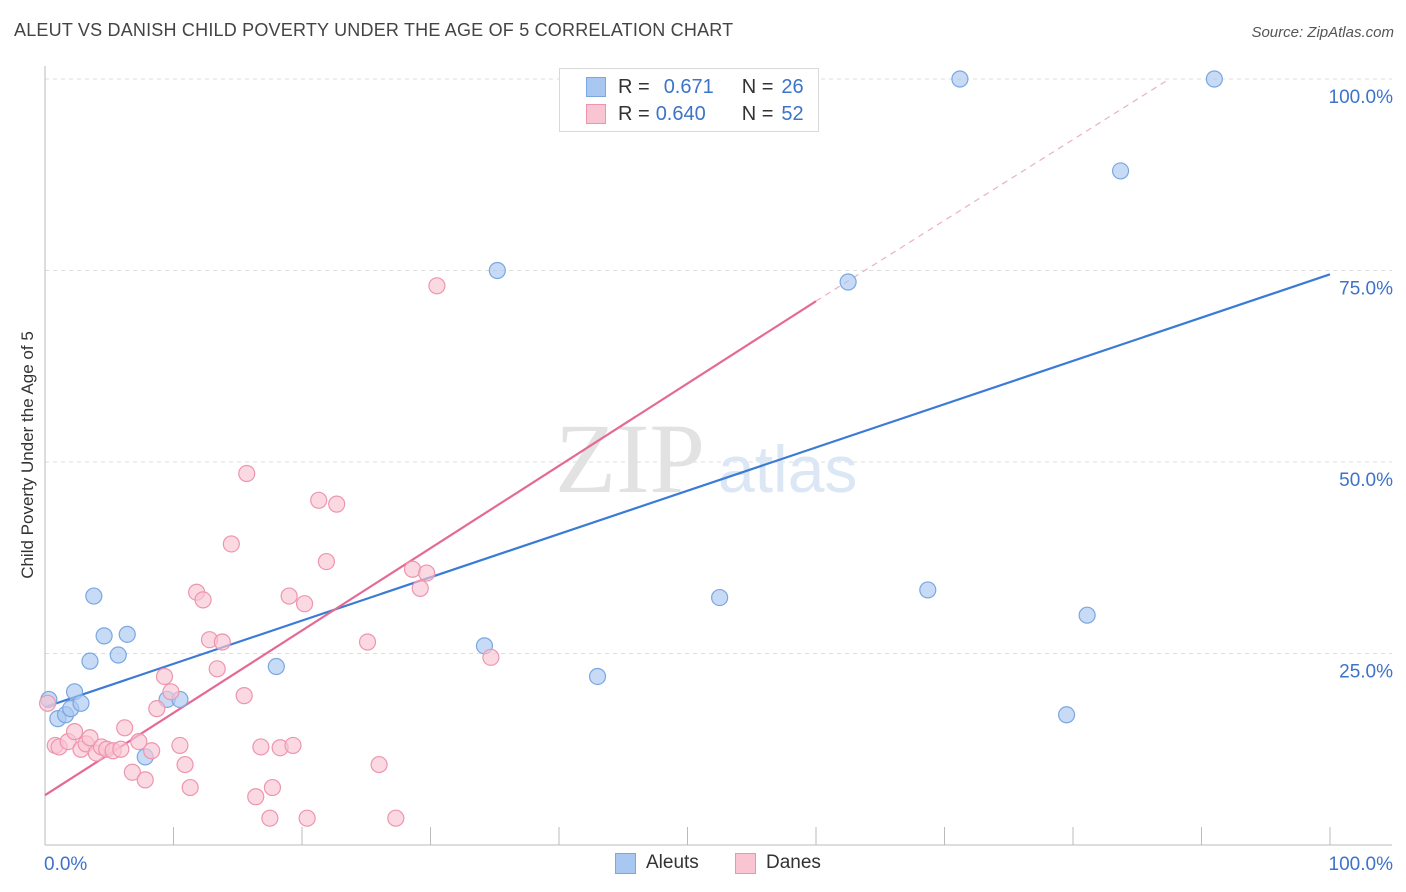 The image size is (1406, 892). I want to click on y-tick-label: 50.0%, so click(1366, 480).